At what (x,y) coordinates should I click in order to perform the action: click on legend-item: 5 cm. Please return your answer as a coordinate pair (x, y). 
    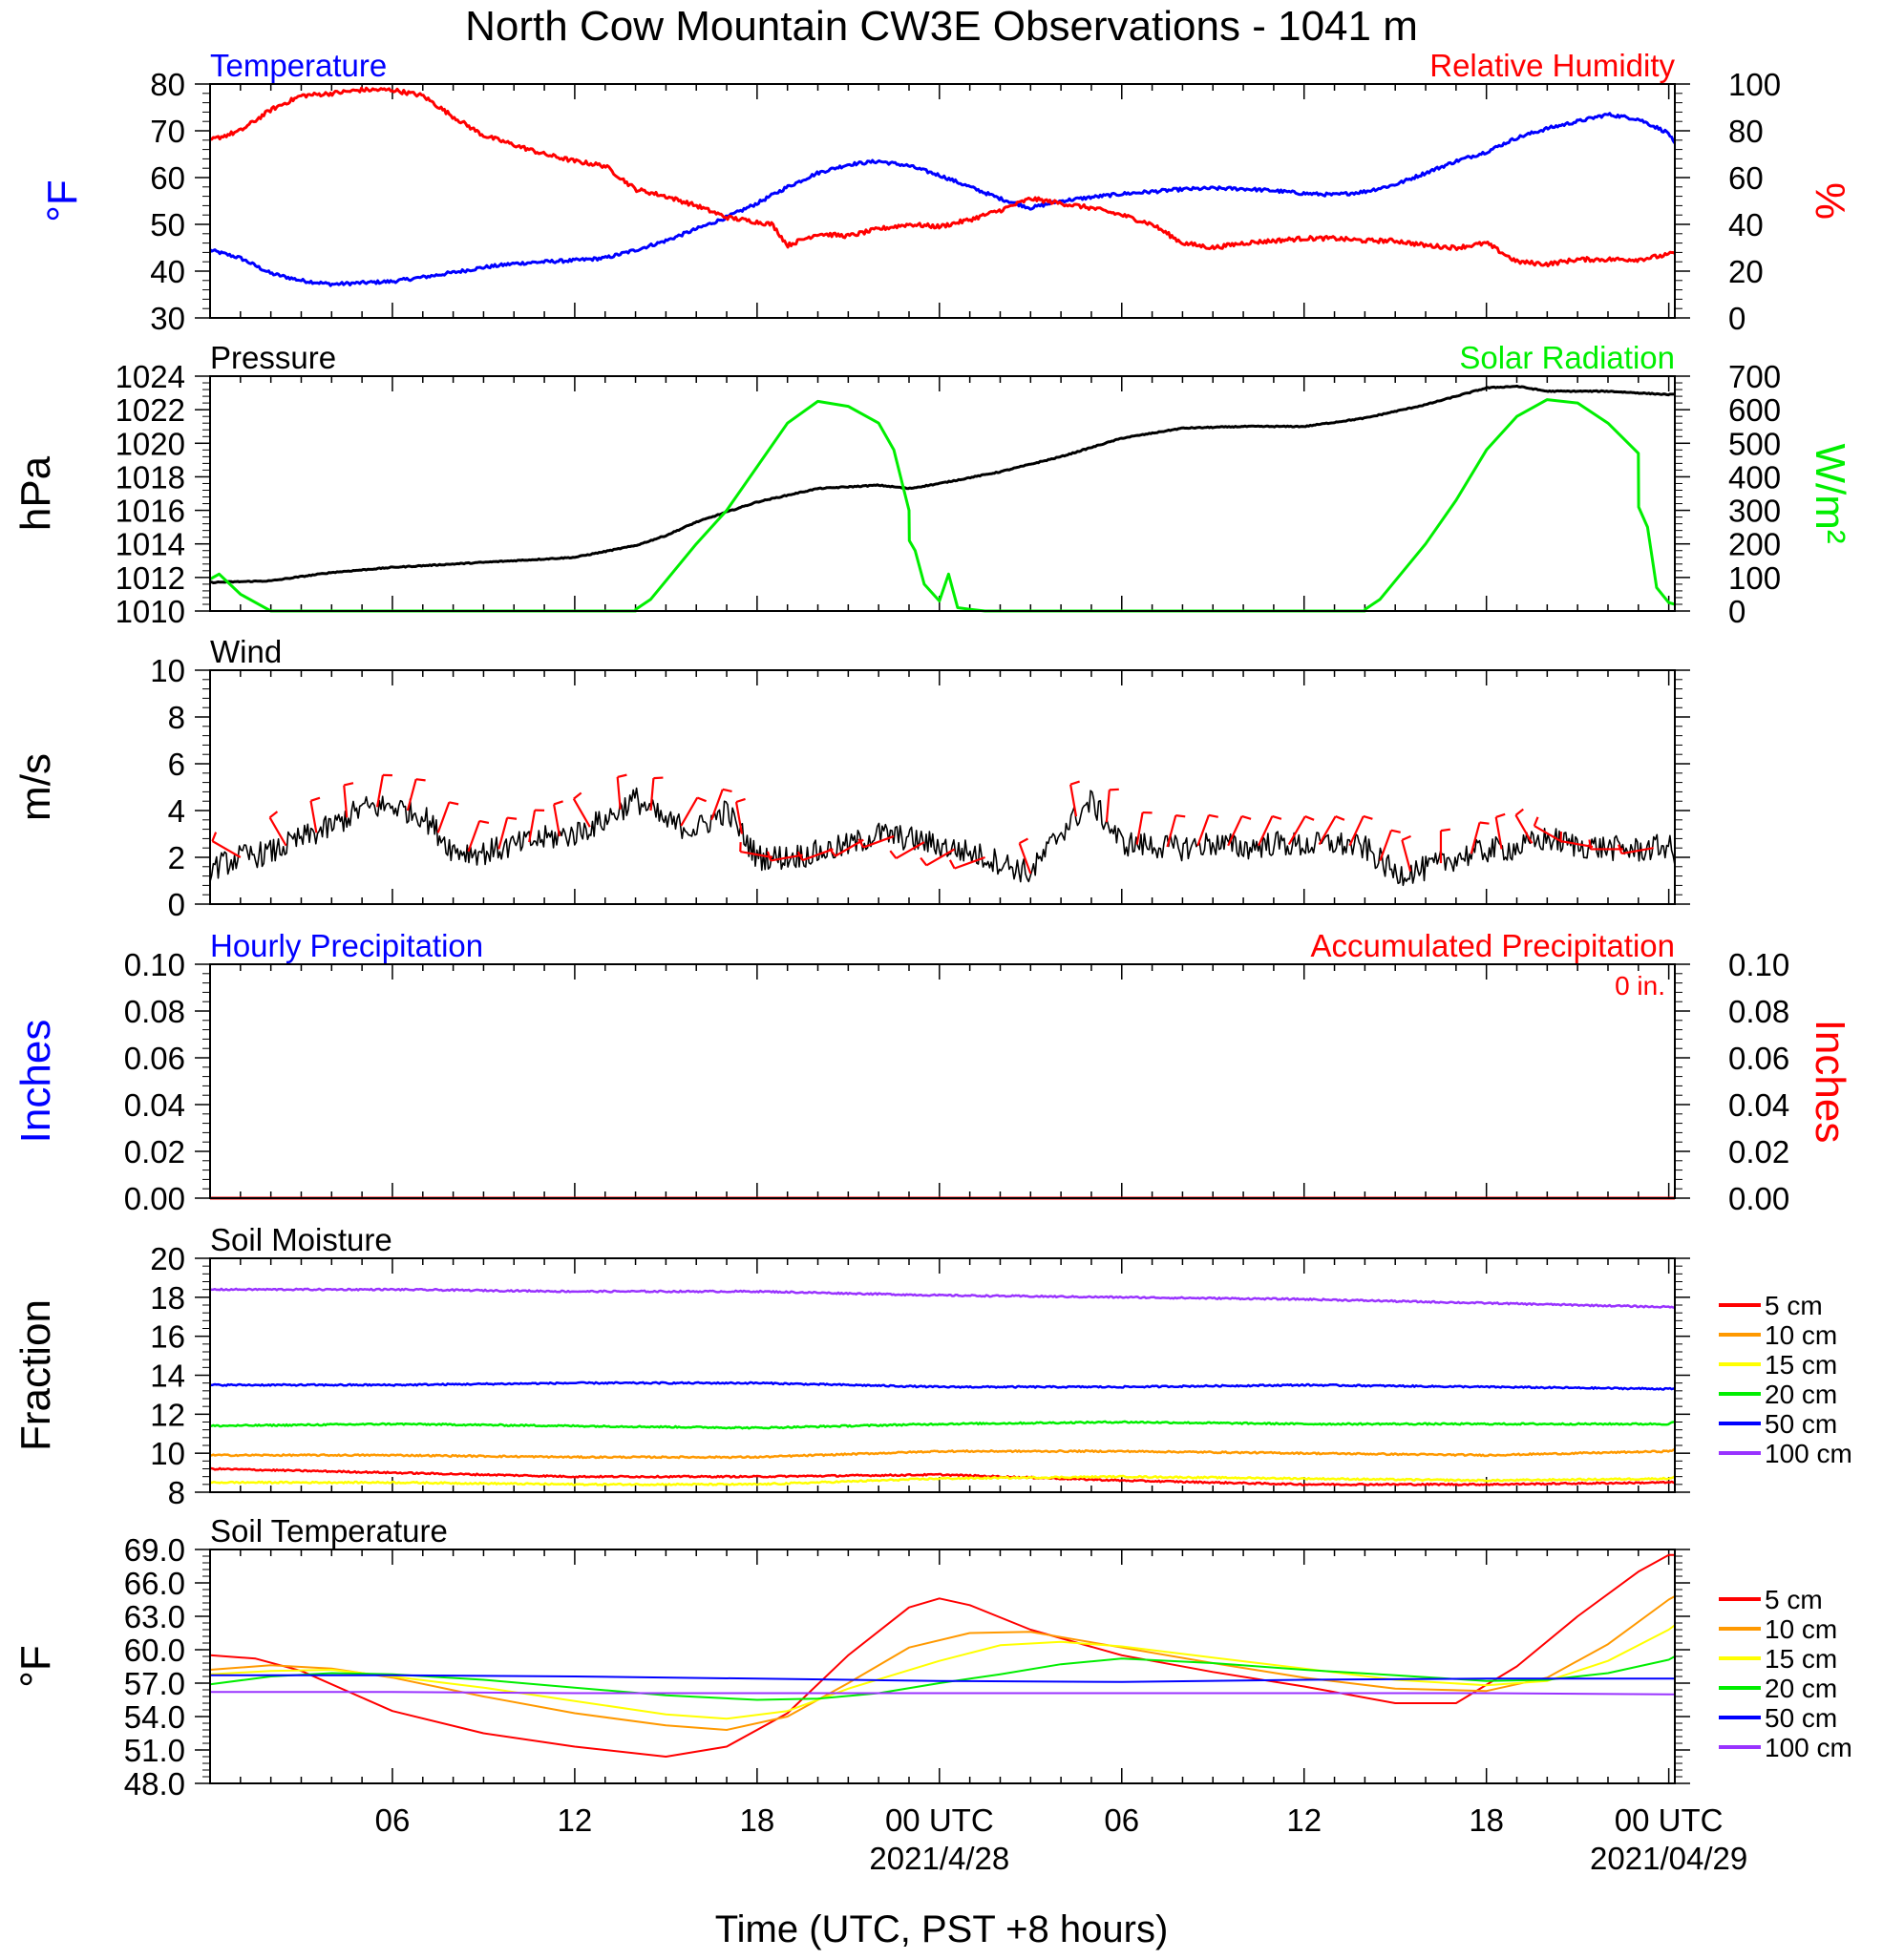
    Looking at the image, I should click on (1771, 1305).